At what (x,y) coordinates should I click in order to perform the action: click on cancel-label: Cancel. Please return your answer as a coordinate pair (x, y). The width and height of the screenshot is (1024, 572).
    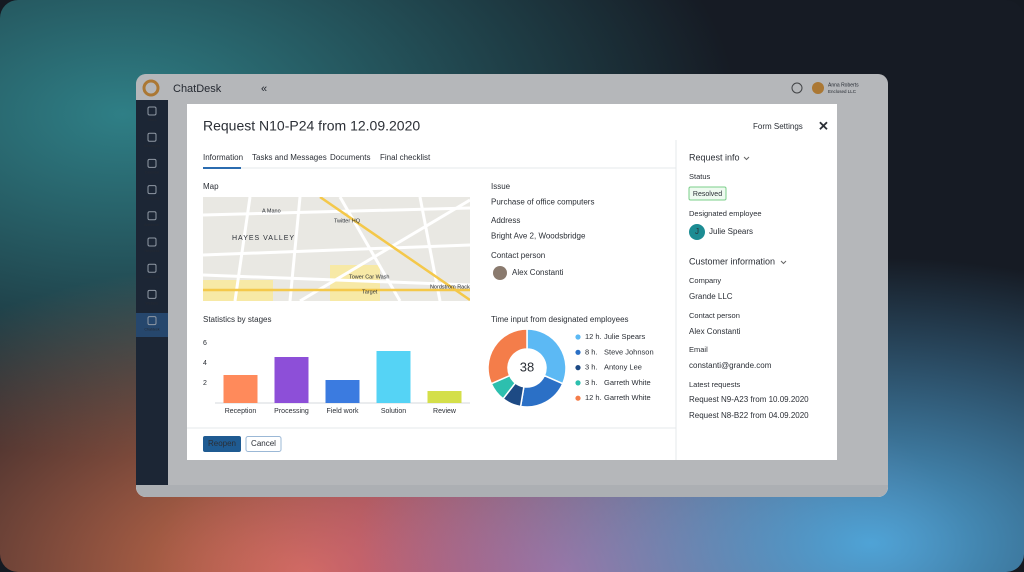
    Looking at the image, I should click on (263, 443).